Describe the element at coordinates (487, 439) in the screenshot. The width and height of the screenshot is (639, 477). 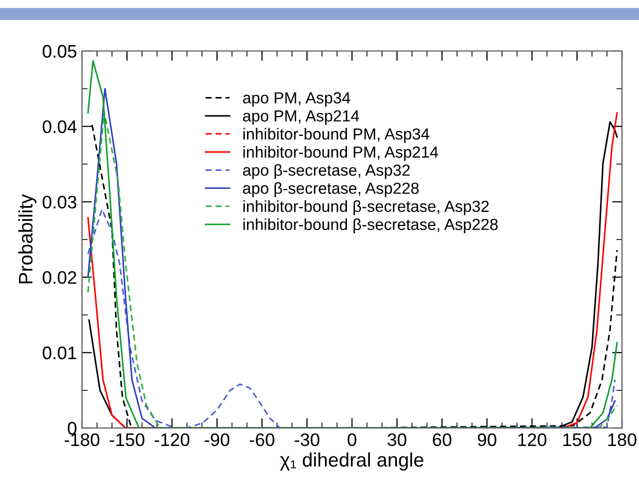
I see `x-tick-label: 90` at that location.